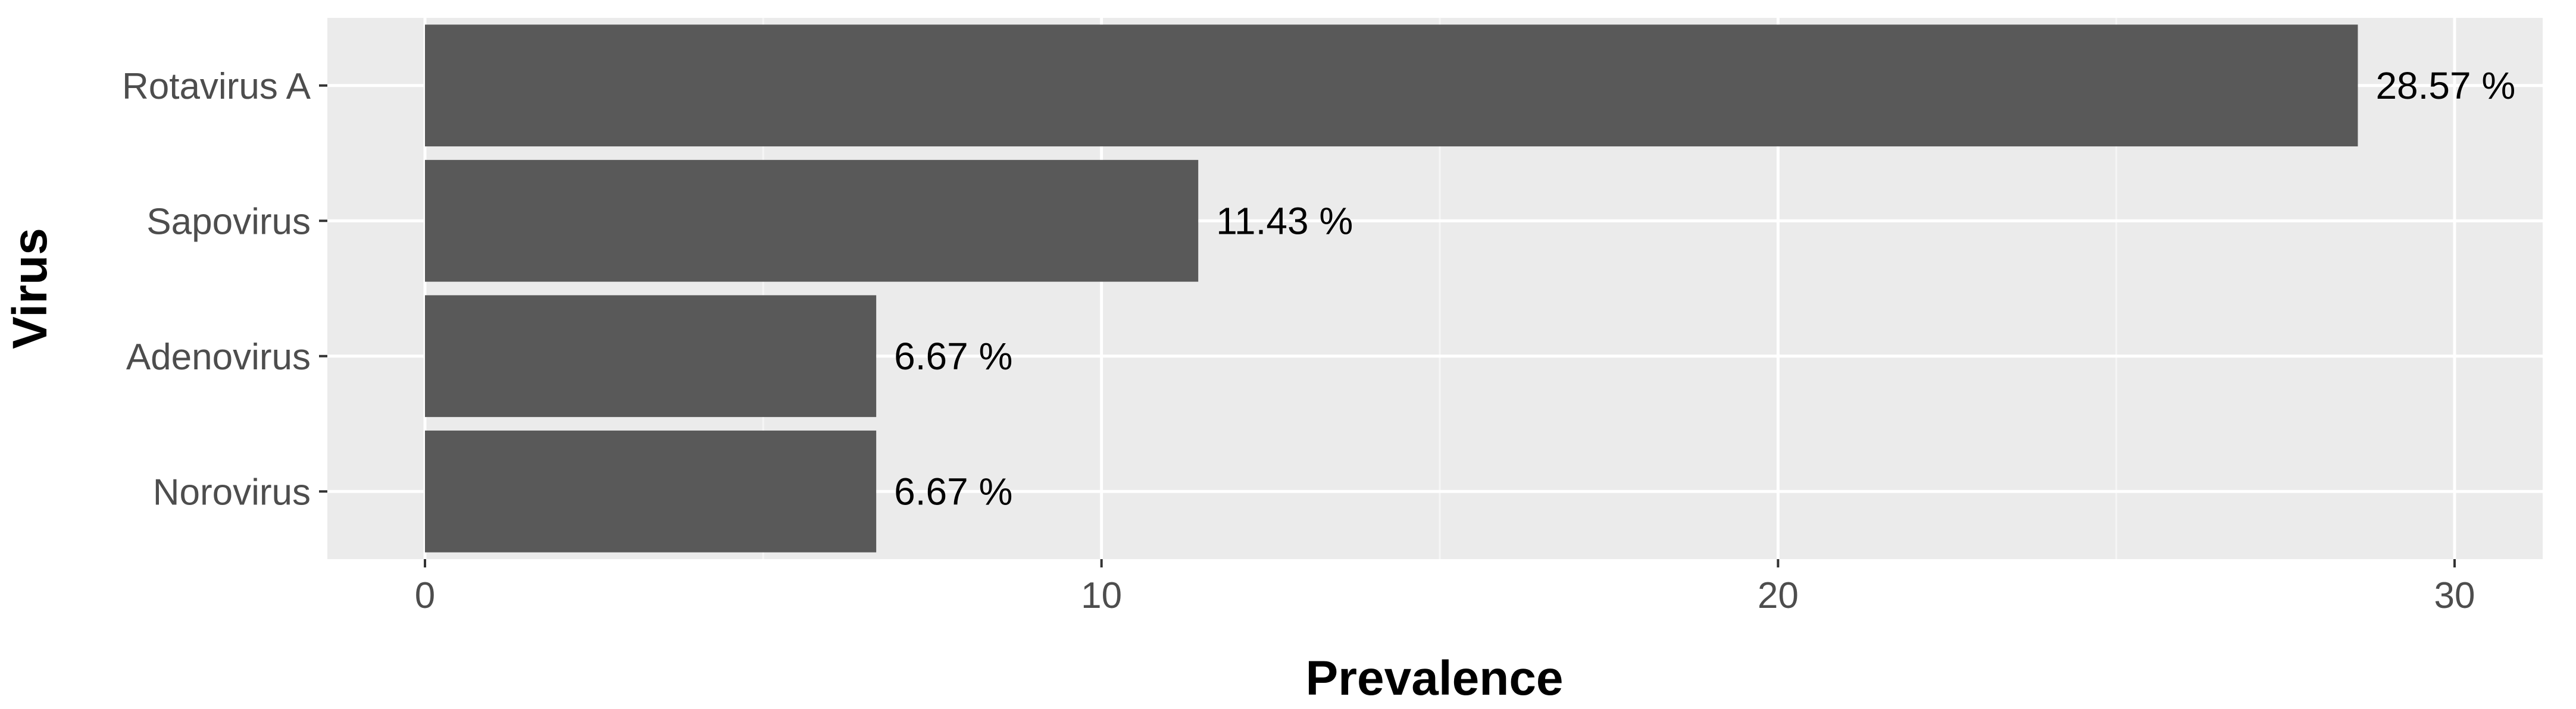 The image size is (2576, 709). Describe the element at coordinates (232, 492) in the screenshot. I see `y-tick-label: Norovirus` at that location.